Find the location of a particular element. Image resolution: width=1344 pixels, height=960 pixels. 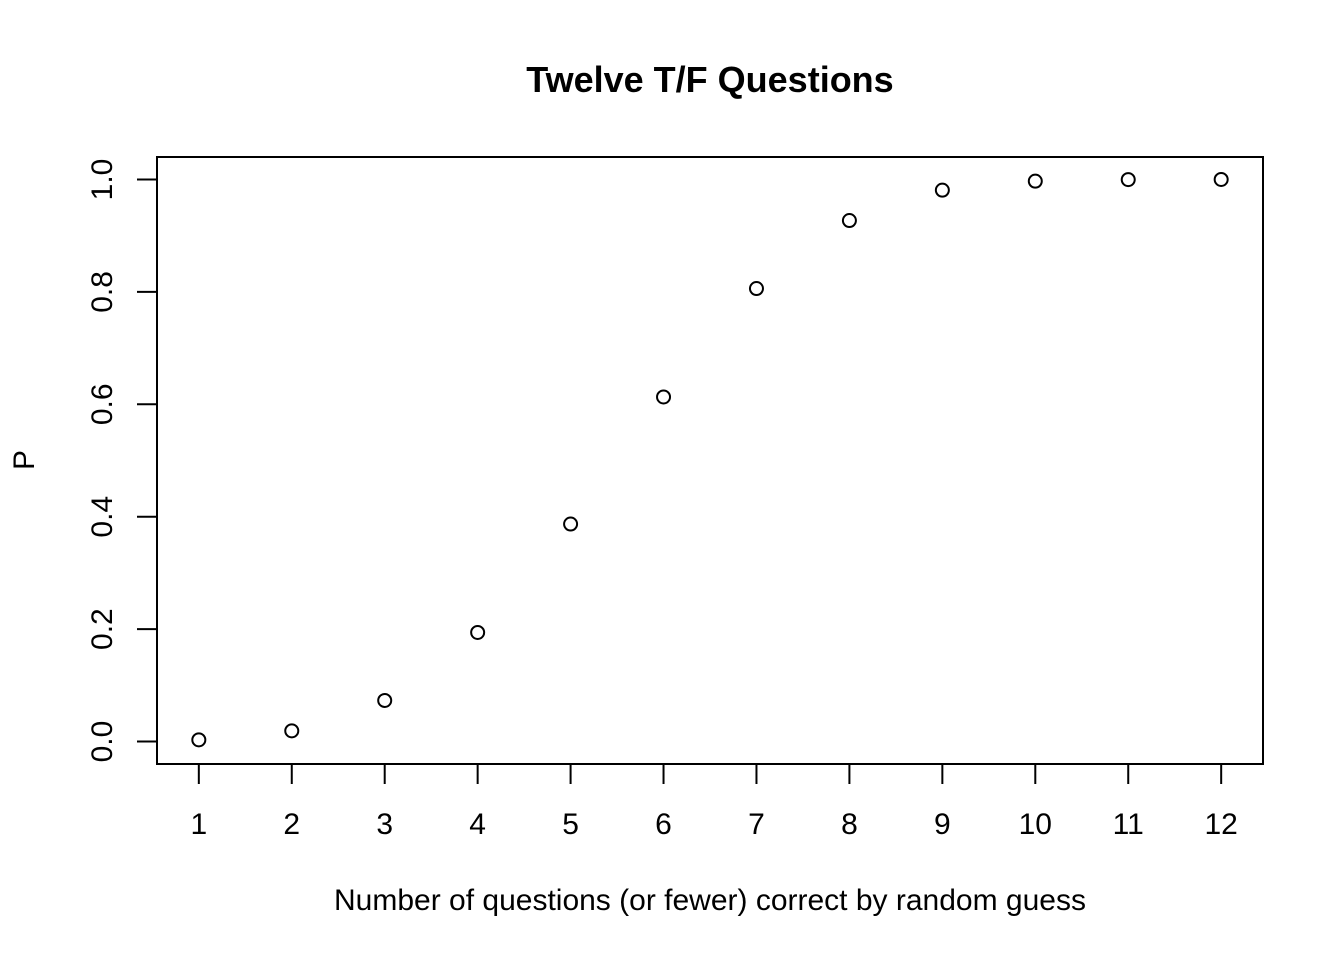

x-tick-label: 1 is located at coordinates (198, 824).